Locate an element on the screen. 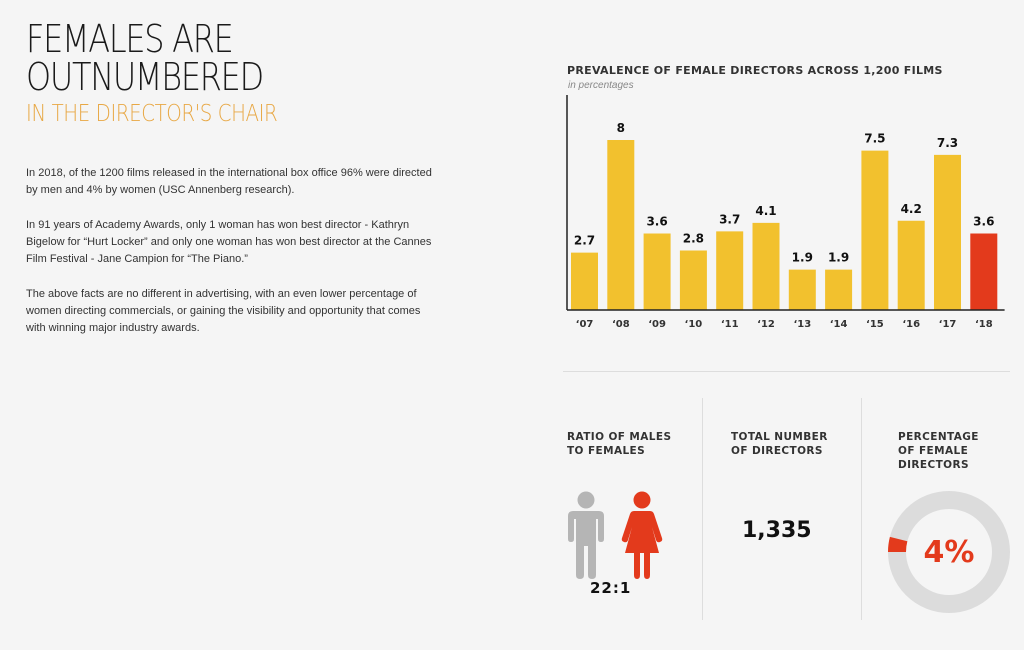 This screenshot has width=1024, height=650. donut-chart: 4% is located at coordinates (949, 552).